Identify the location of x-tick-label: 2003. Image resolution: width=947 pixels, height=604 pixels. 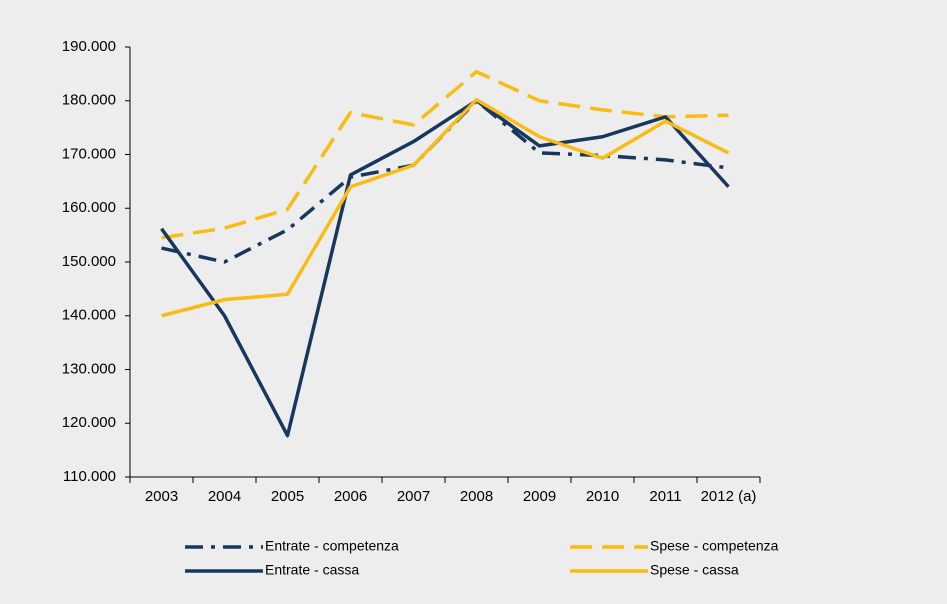
(161, 496).